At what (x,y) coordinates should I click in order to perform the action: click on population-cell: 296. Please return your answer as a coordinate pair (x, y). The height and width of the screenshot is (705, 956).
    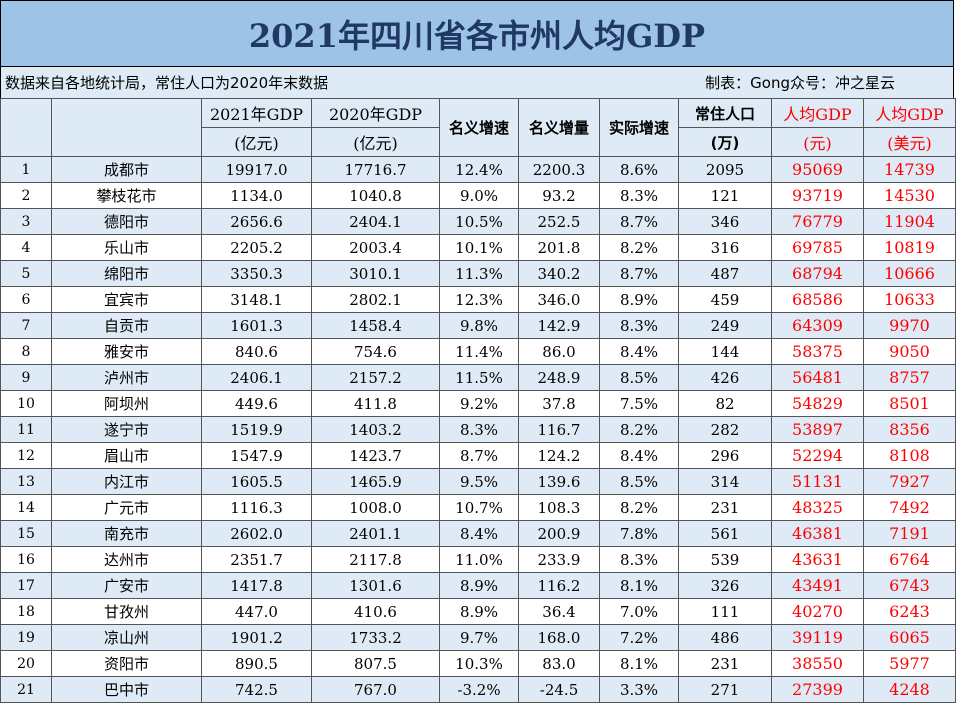
    Looking at the image, I should click on (725, 455).